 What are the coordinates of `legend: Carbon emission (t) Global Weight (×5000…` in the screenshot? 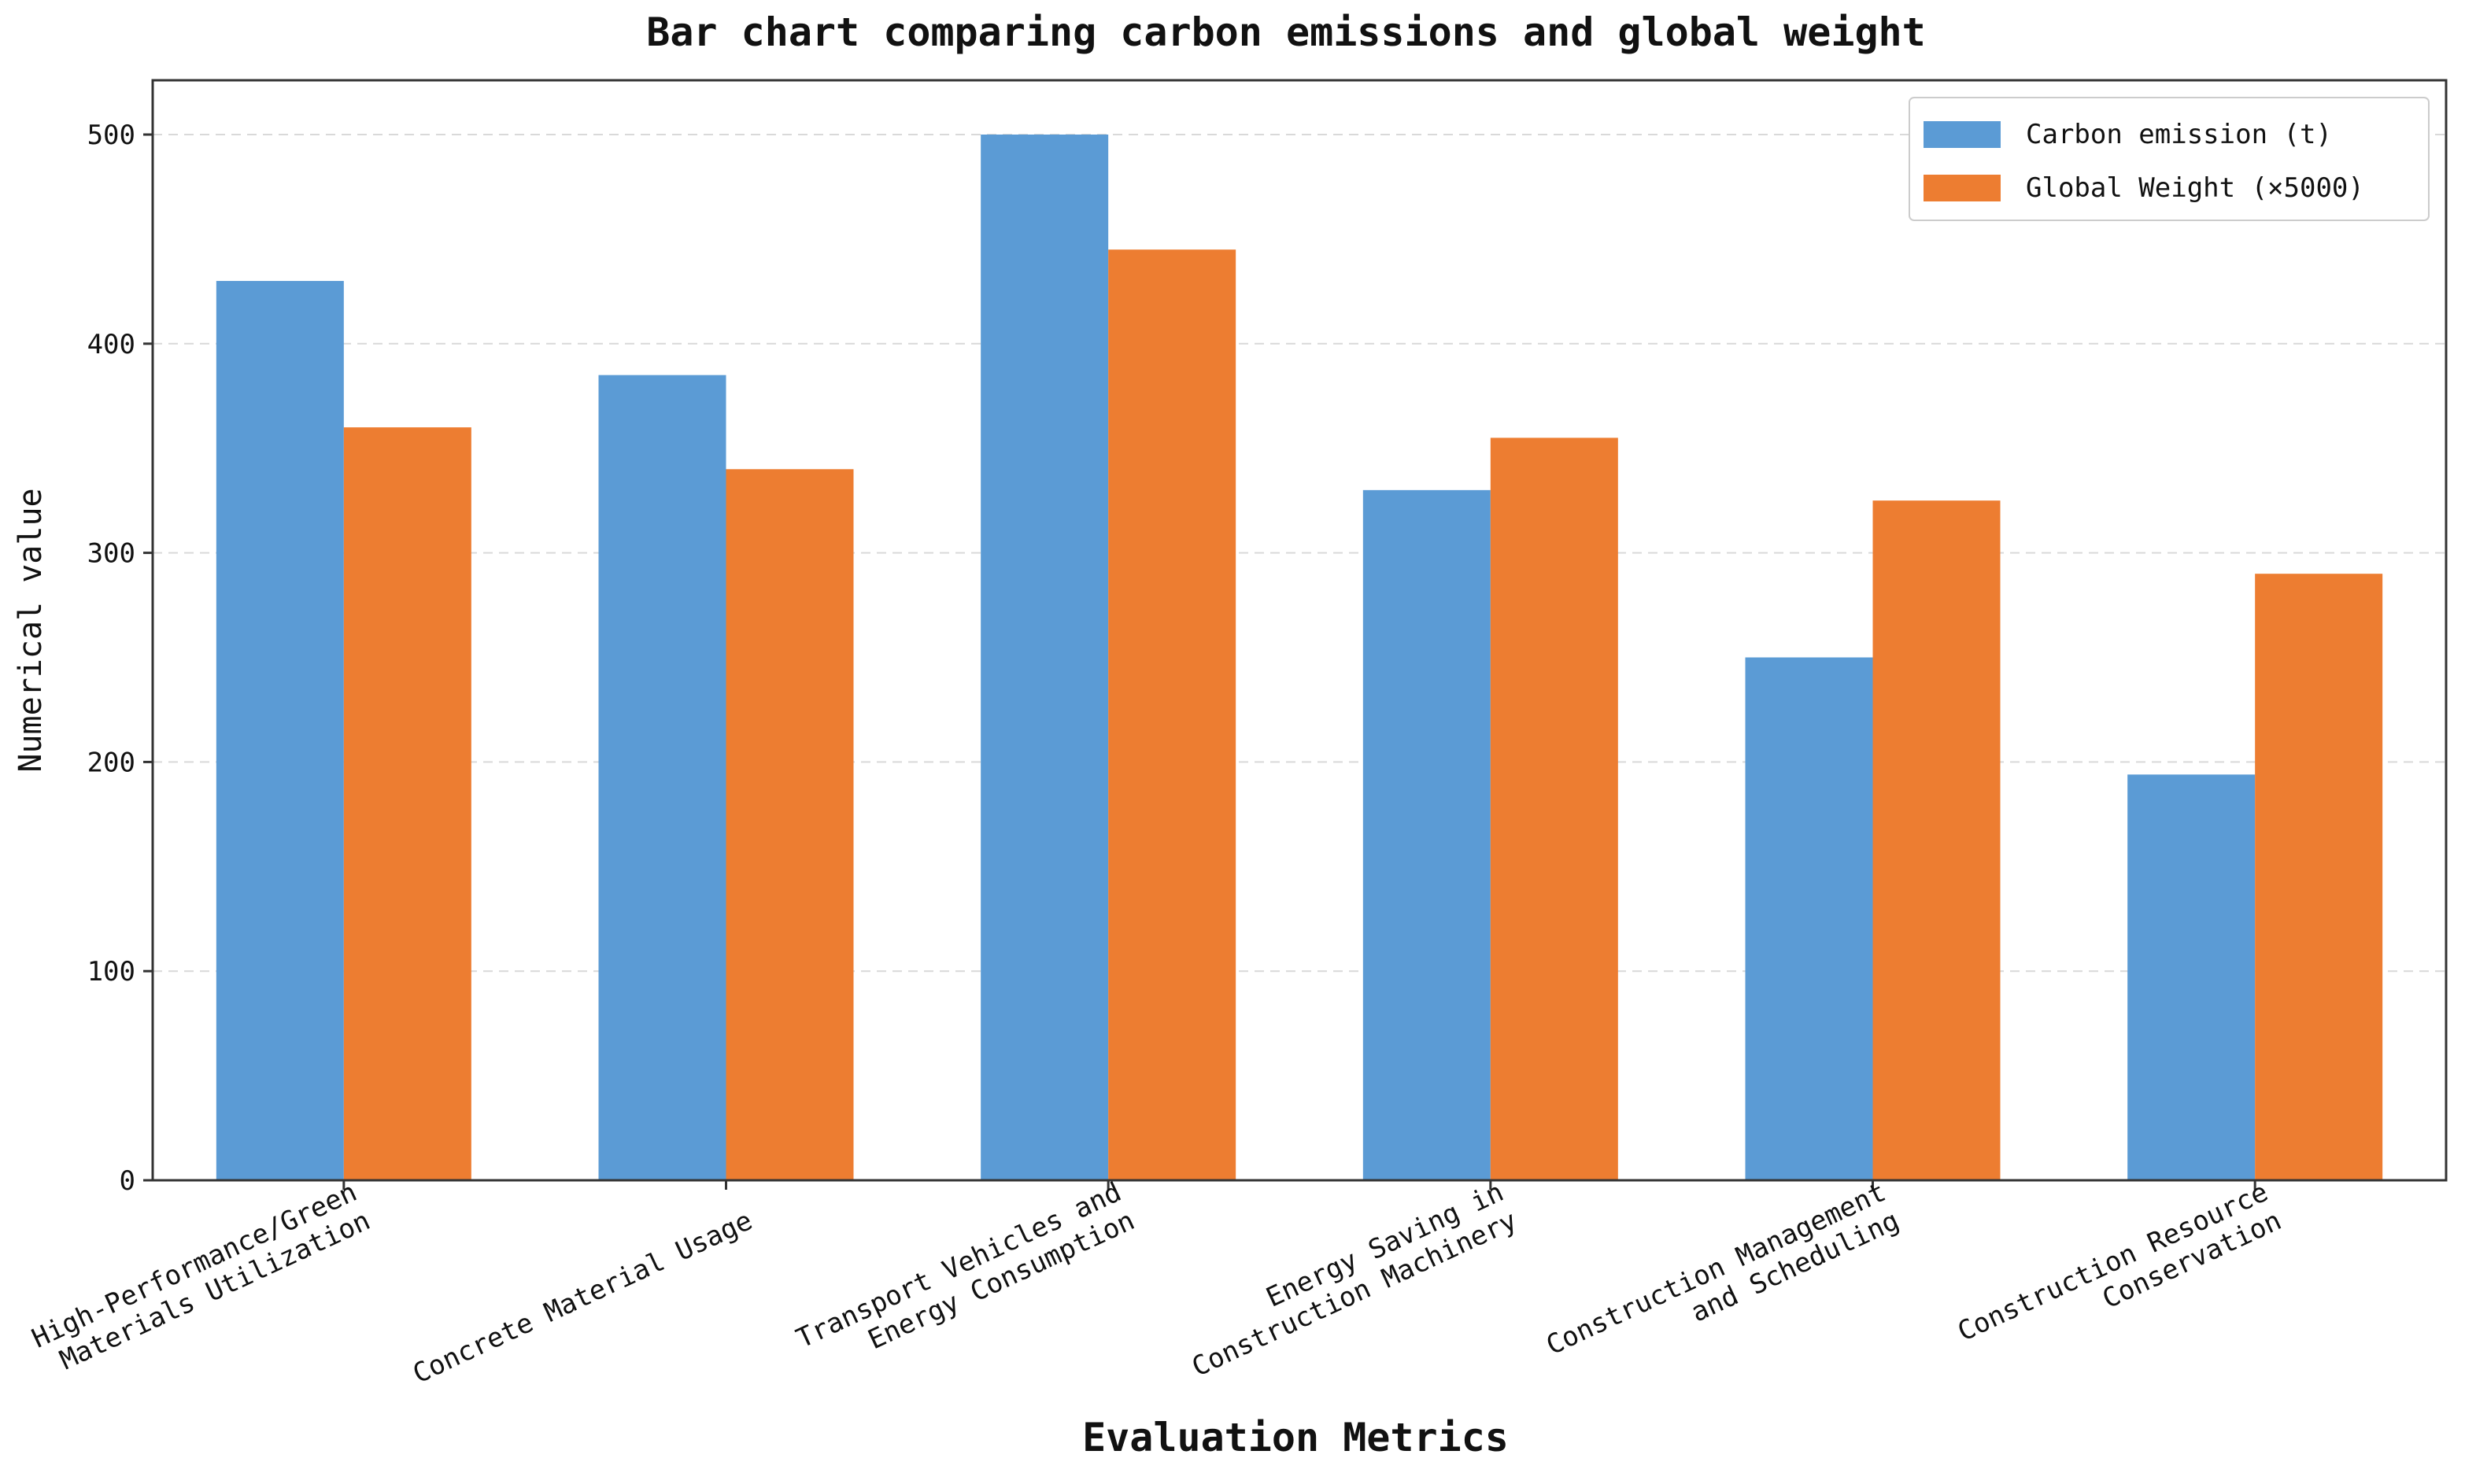 It's located at (2169, 159).